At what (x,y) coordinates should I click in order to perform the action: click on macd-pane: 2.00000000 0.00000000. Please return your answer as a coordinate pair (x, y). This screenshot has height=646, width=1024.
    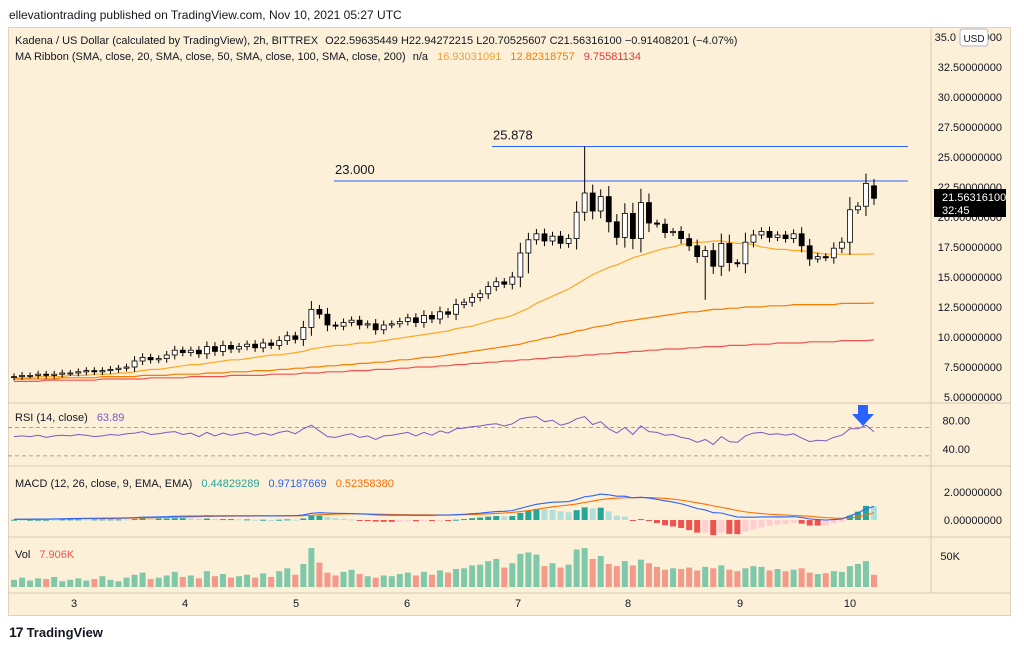
    Looking at the image, I should click on (506, 511).